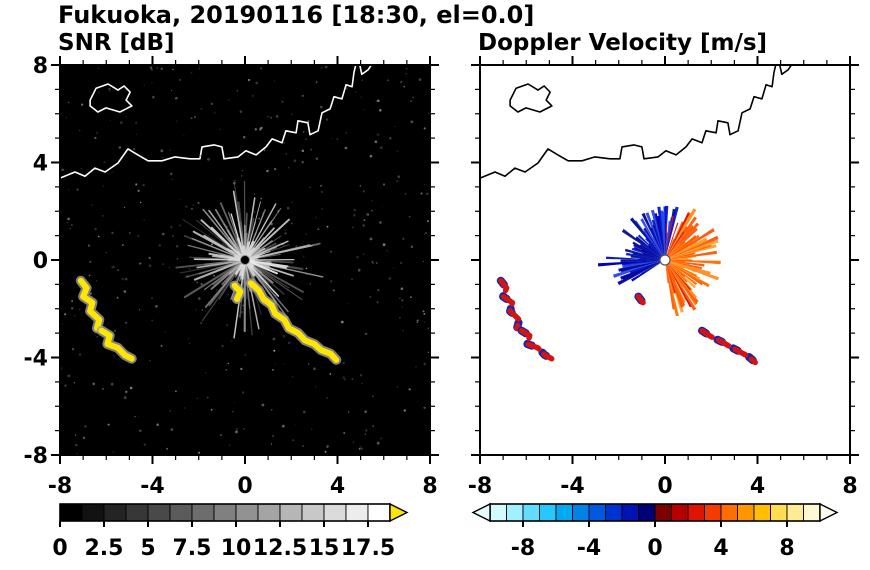 Image resolution: width=870 pixels, height=570 pixels. Describe the element at coordinates (786, 548) in the screenshot. I see `colorbar-tick-label: 8` at that location.